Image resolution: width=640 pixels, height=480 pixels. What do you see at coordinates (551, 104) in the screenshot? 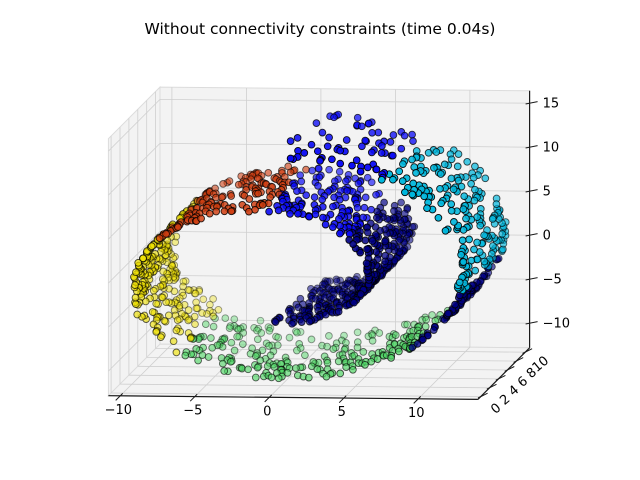
I see `z-tick-label: 15` at bounding box center [551, 104].